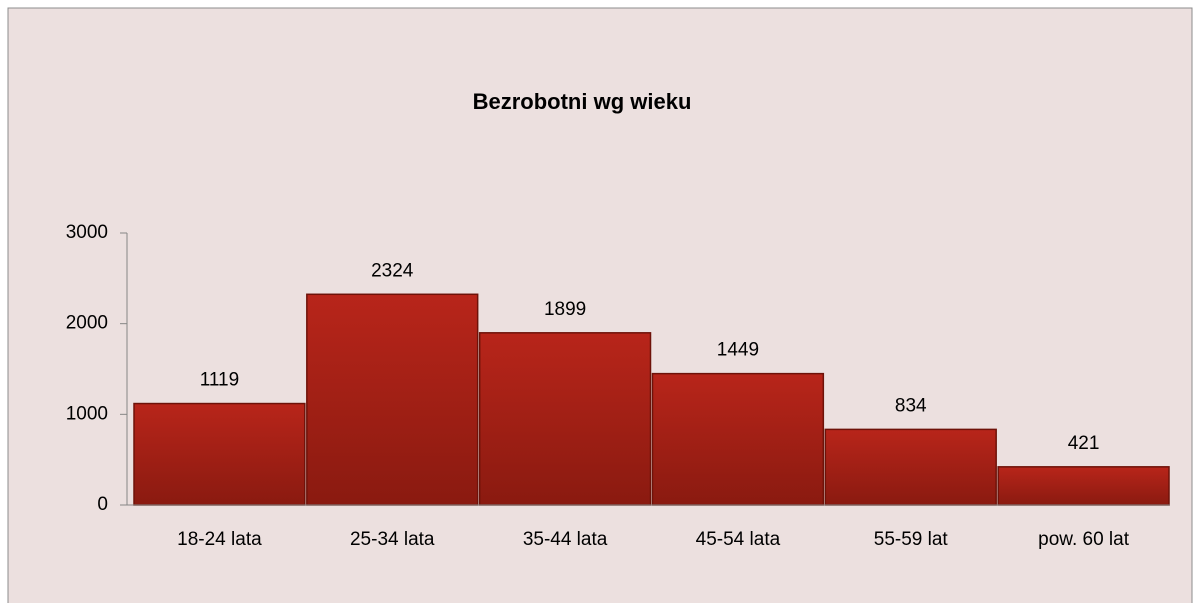 This screenshot has height=608, width=1200. What do you see at coordinates (87, 413) in the screenshot?
I see `y-tick-label: 1000` at bounding box center [87, 413].